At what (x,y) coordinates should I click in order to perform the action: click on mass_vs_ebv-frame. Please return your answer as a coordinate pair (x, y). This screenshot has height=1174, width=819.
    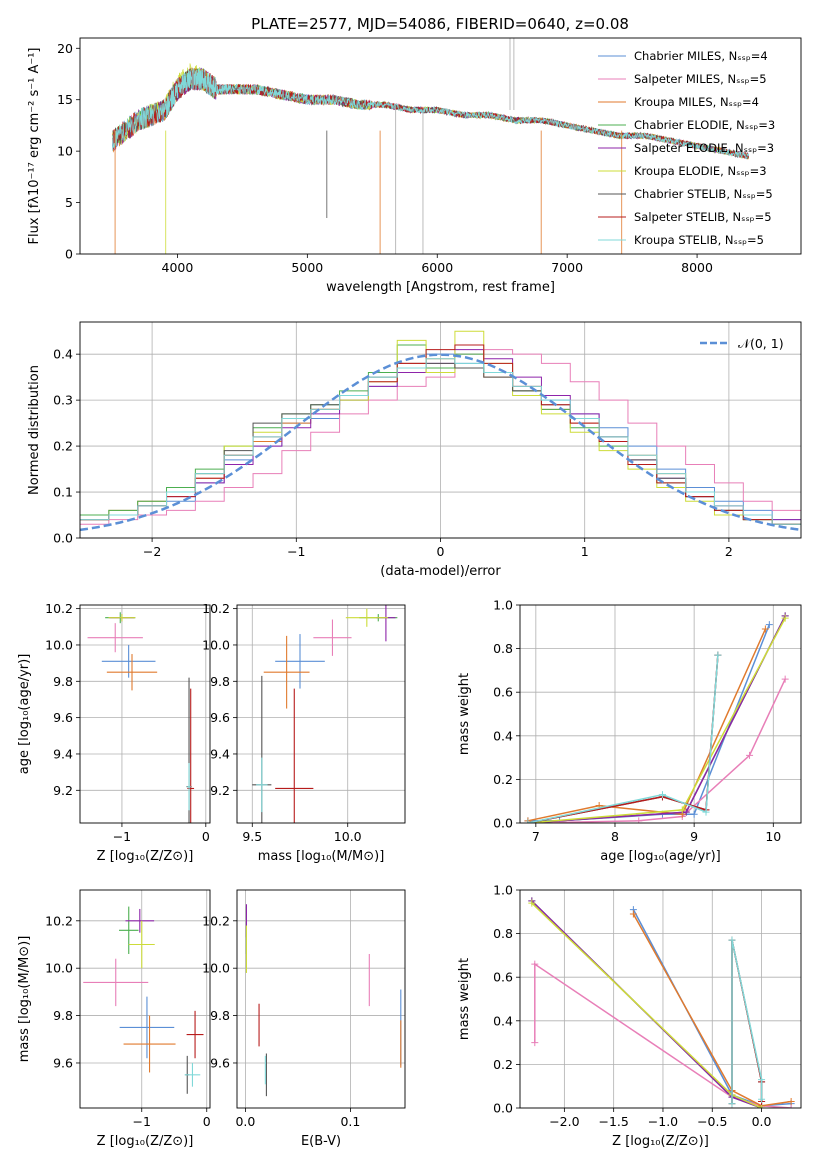
    Looking at the image, I should click on (321, 999).